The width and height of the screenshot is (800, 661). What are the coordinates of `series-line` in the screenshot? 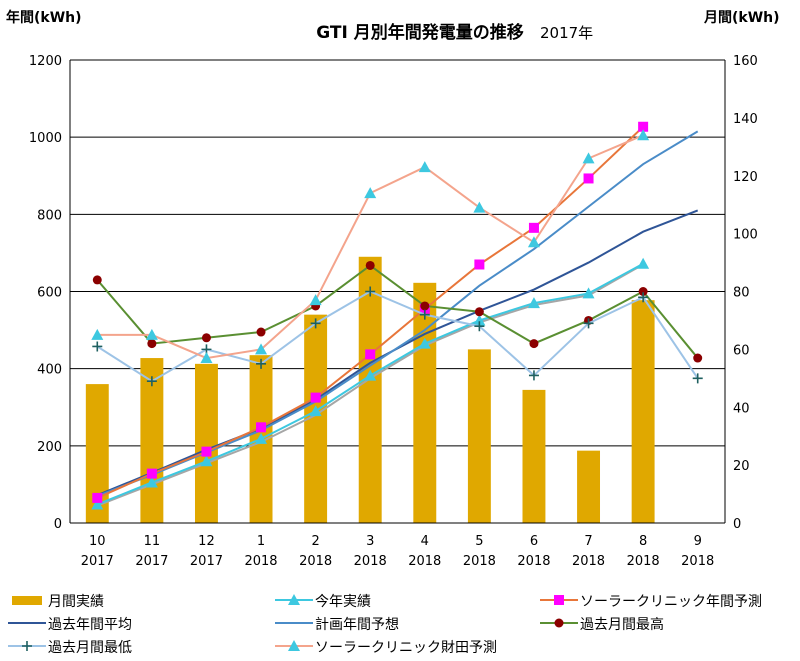 It's located at (397, 311).